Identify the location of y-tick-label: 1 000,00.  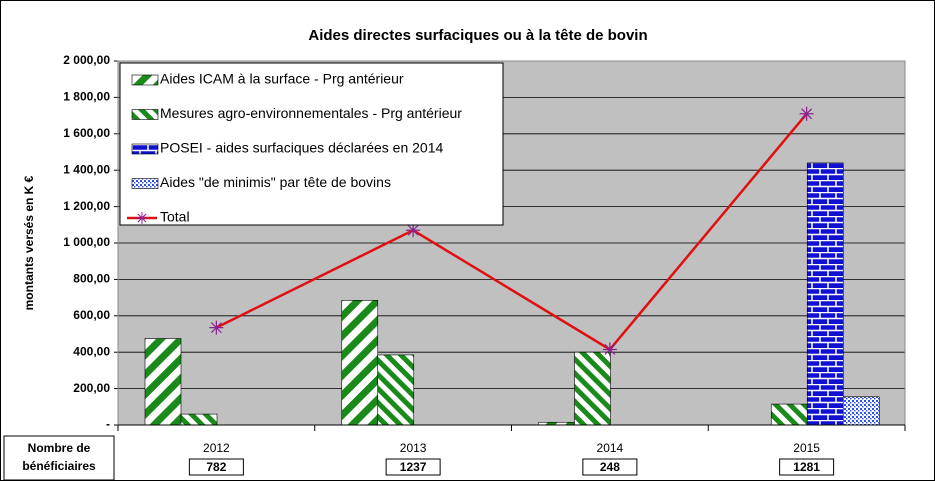
(86, 242).